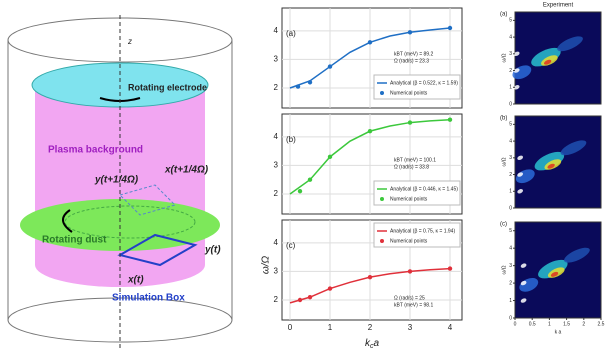 The width and height of the screenshot is (607, 352). I want to click on x-axis-label-sub: c, so click(372, 346).